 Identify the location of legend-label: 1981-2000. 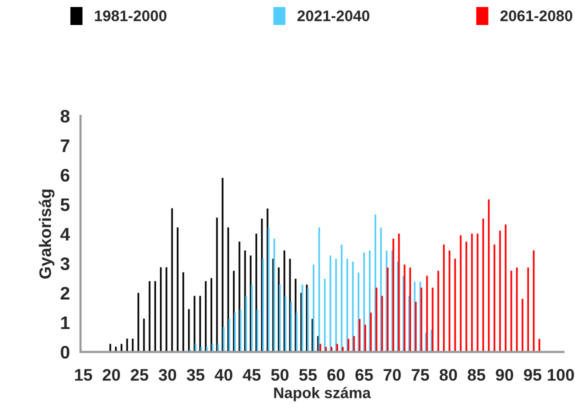
(130, 16).